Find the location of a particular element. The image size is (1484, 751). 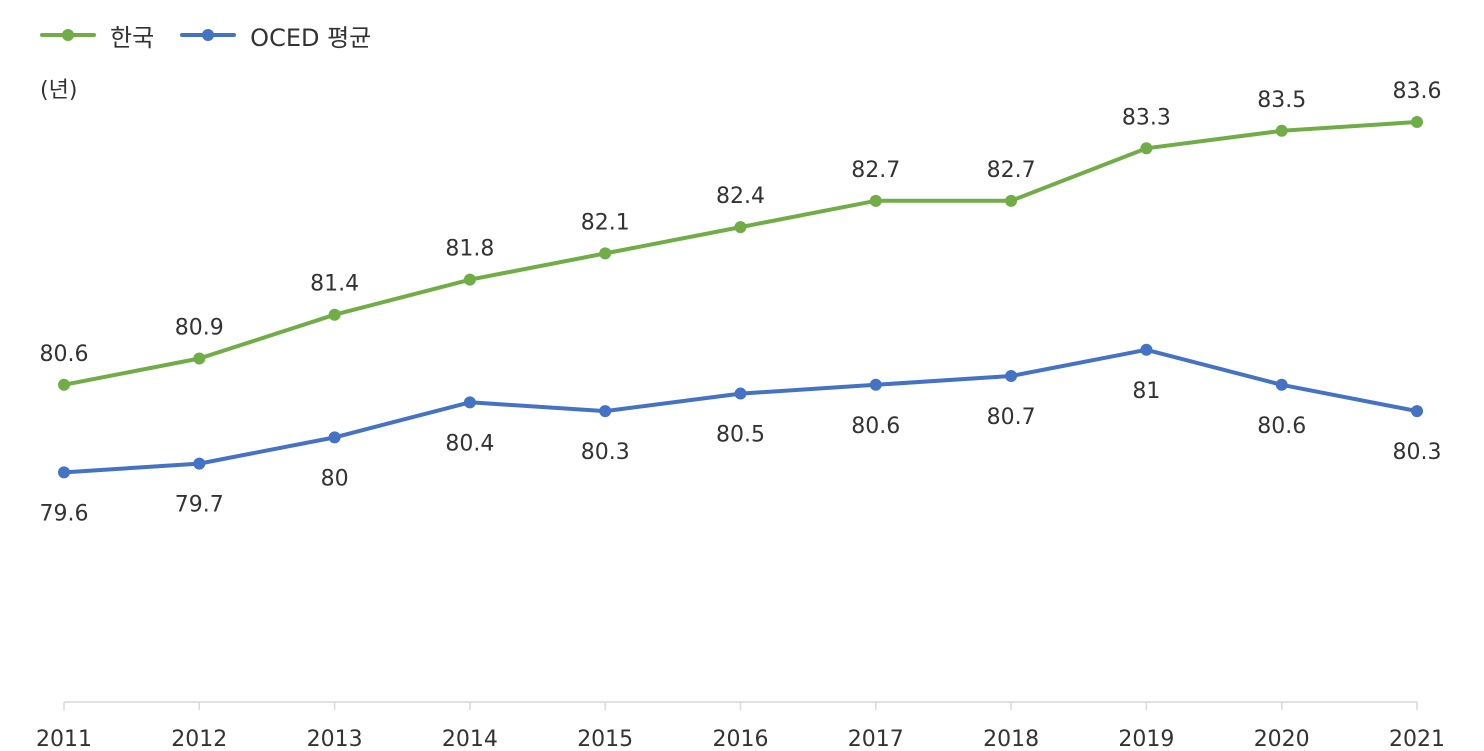

data-point-oecd-2017 is located at coordinates (875, 384).